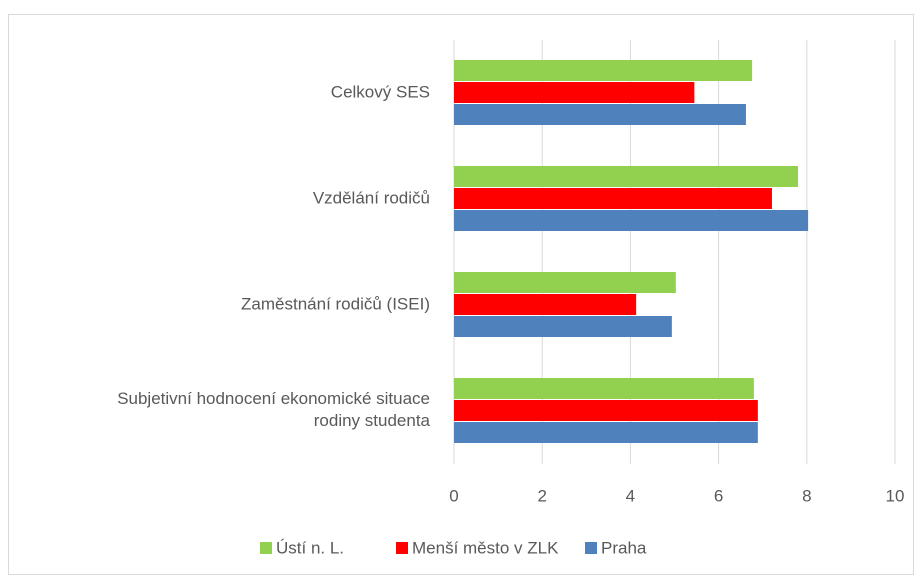 The width and height of the screenshot is (923, 581). What do you see at coordinates (895, 495) in the screenshot?
I see `x-tick-label: 10` at bounding box center [895, 495].